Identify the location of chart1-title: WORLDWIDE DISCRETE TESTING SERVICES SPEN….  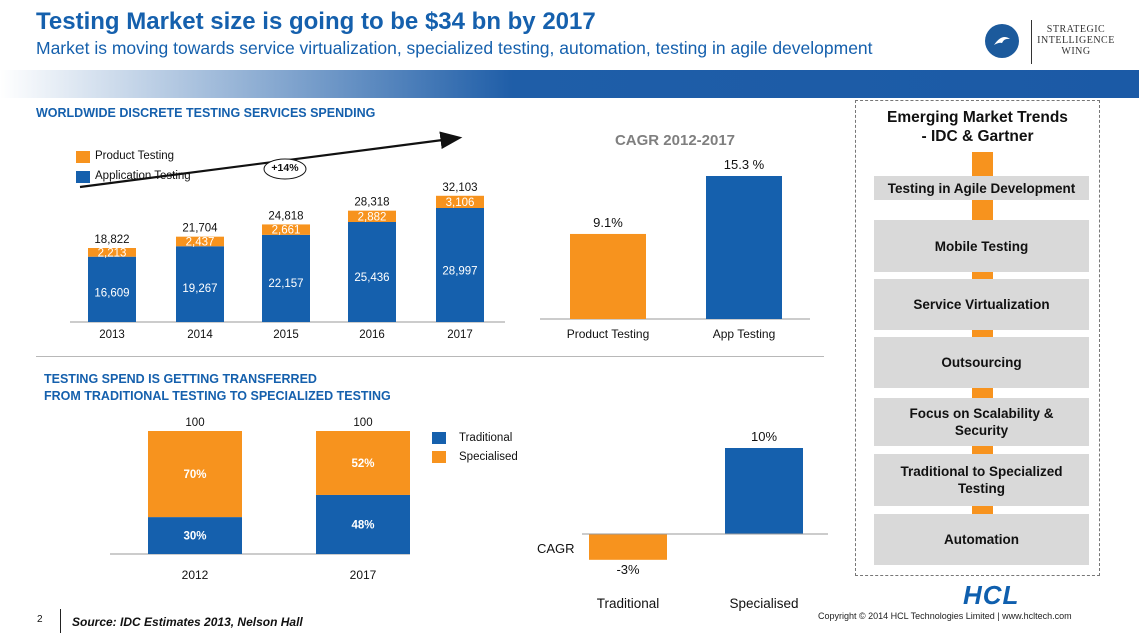
(206, 113).